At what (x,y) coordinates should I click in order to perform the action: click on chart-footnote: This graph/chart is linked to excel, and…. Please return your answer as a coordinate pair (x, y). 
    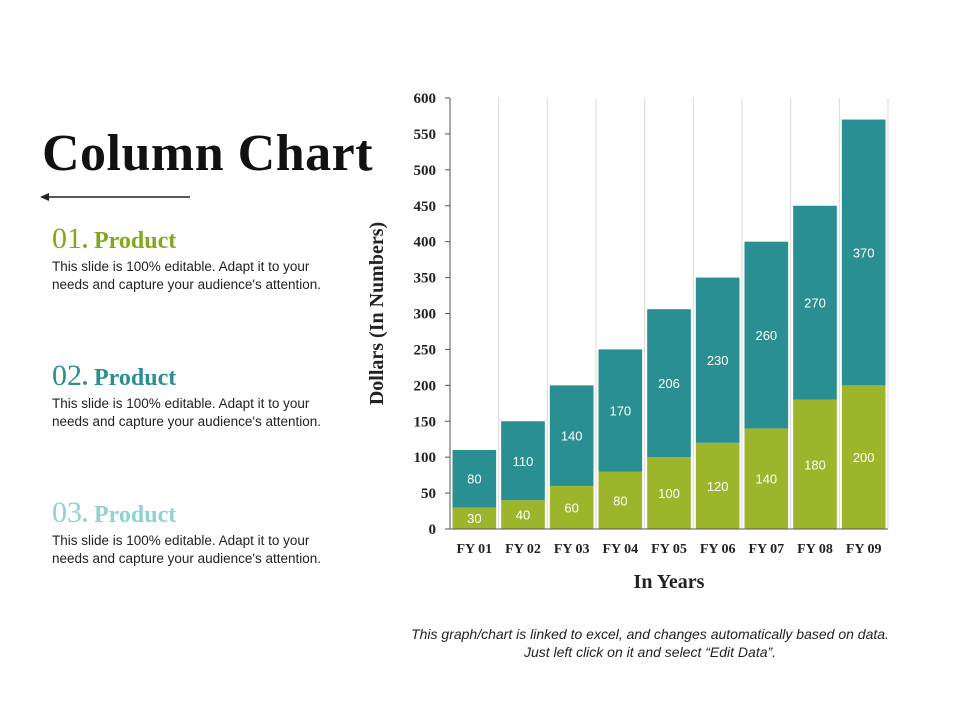
    Looking at the image, I should click on (650, 643).